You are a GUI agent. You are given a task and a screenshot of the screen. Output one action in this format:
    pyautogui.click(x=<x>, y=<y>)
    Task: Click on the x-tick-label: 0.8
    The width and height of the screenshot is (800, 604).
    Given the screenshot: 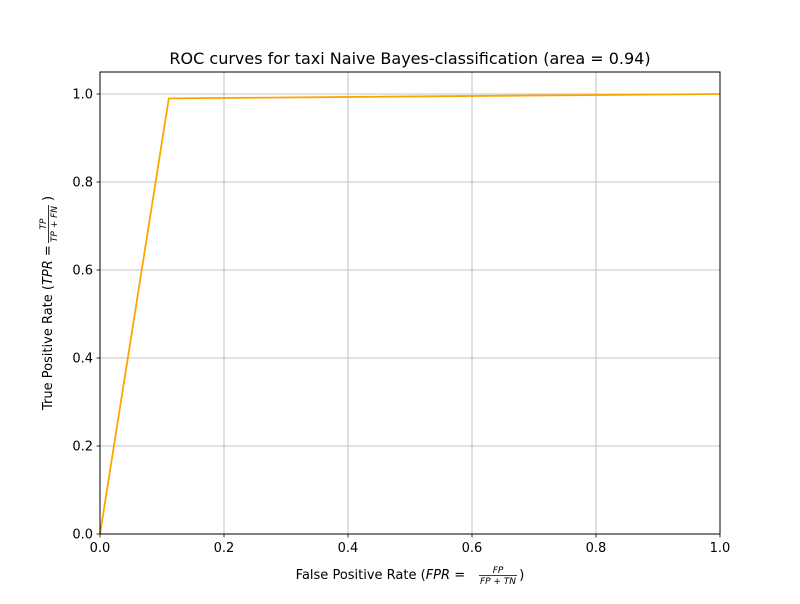 What is the action you would take?
    pyautogui.click(x=596, y=548)
    